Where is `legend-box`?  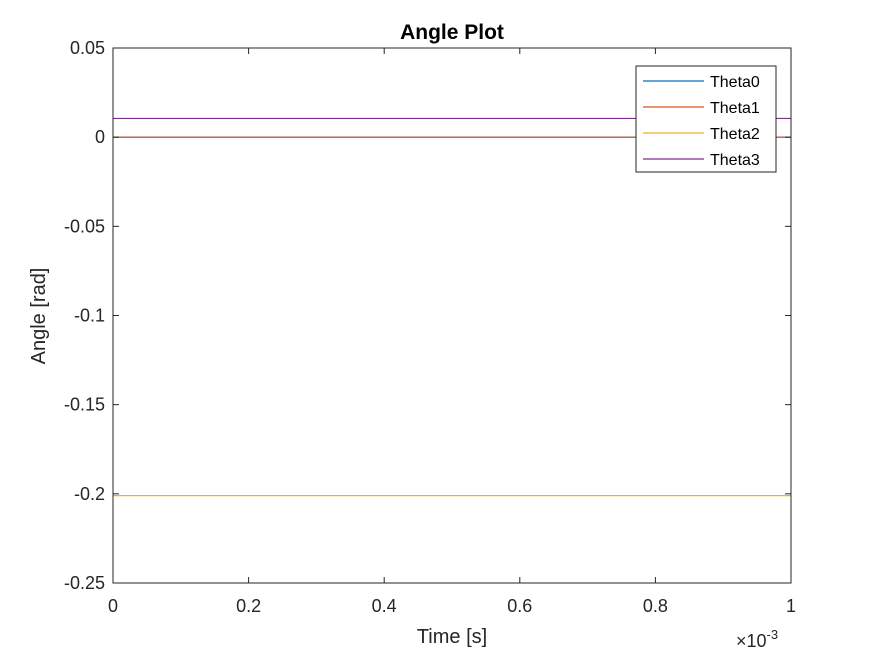 legend-box is located at coordinates (706, 119).